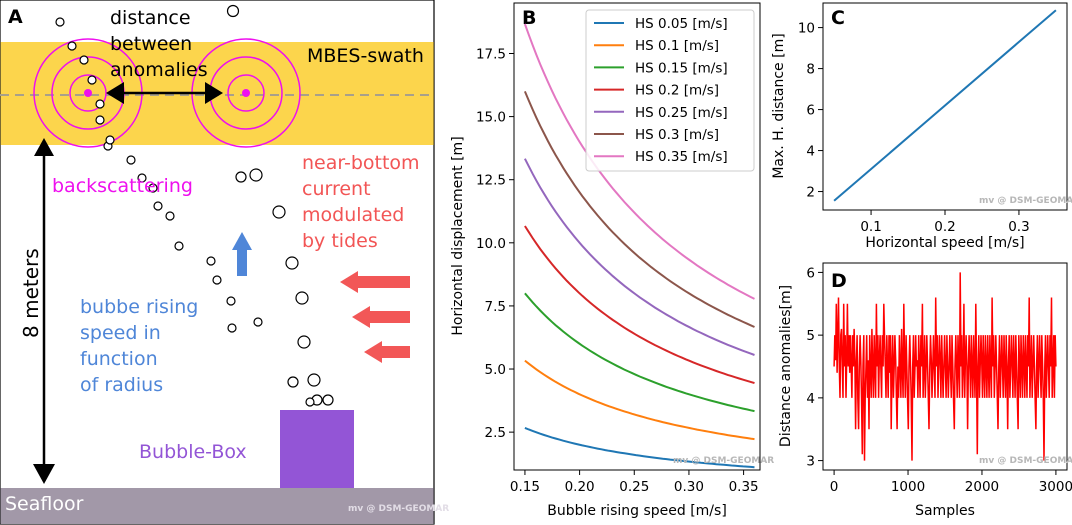 This screenshot has width=1072, height=525. I want to click on anomaly-ring, so click(246, 93).